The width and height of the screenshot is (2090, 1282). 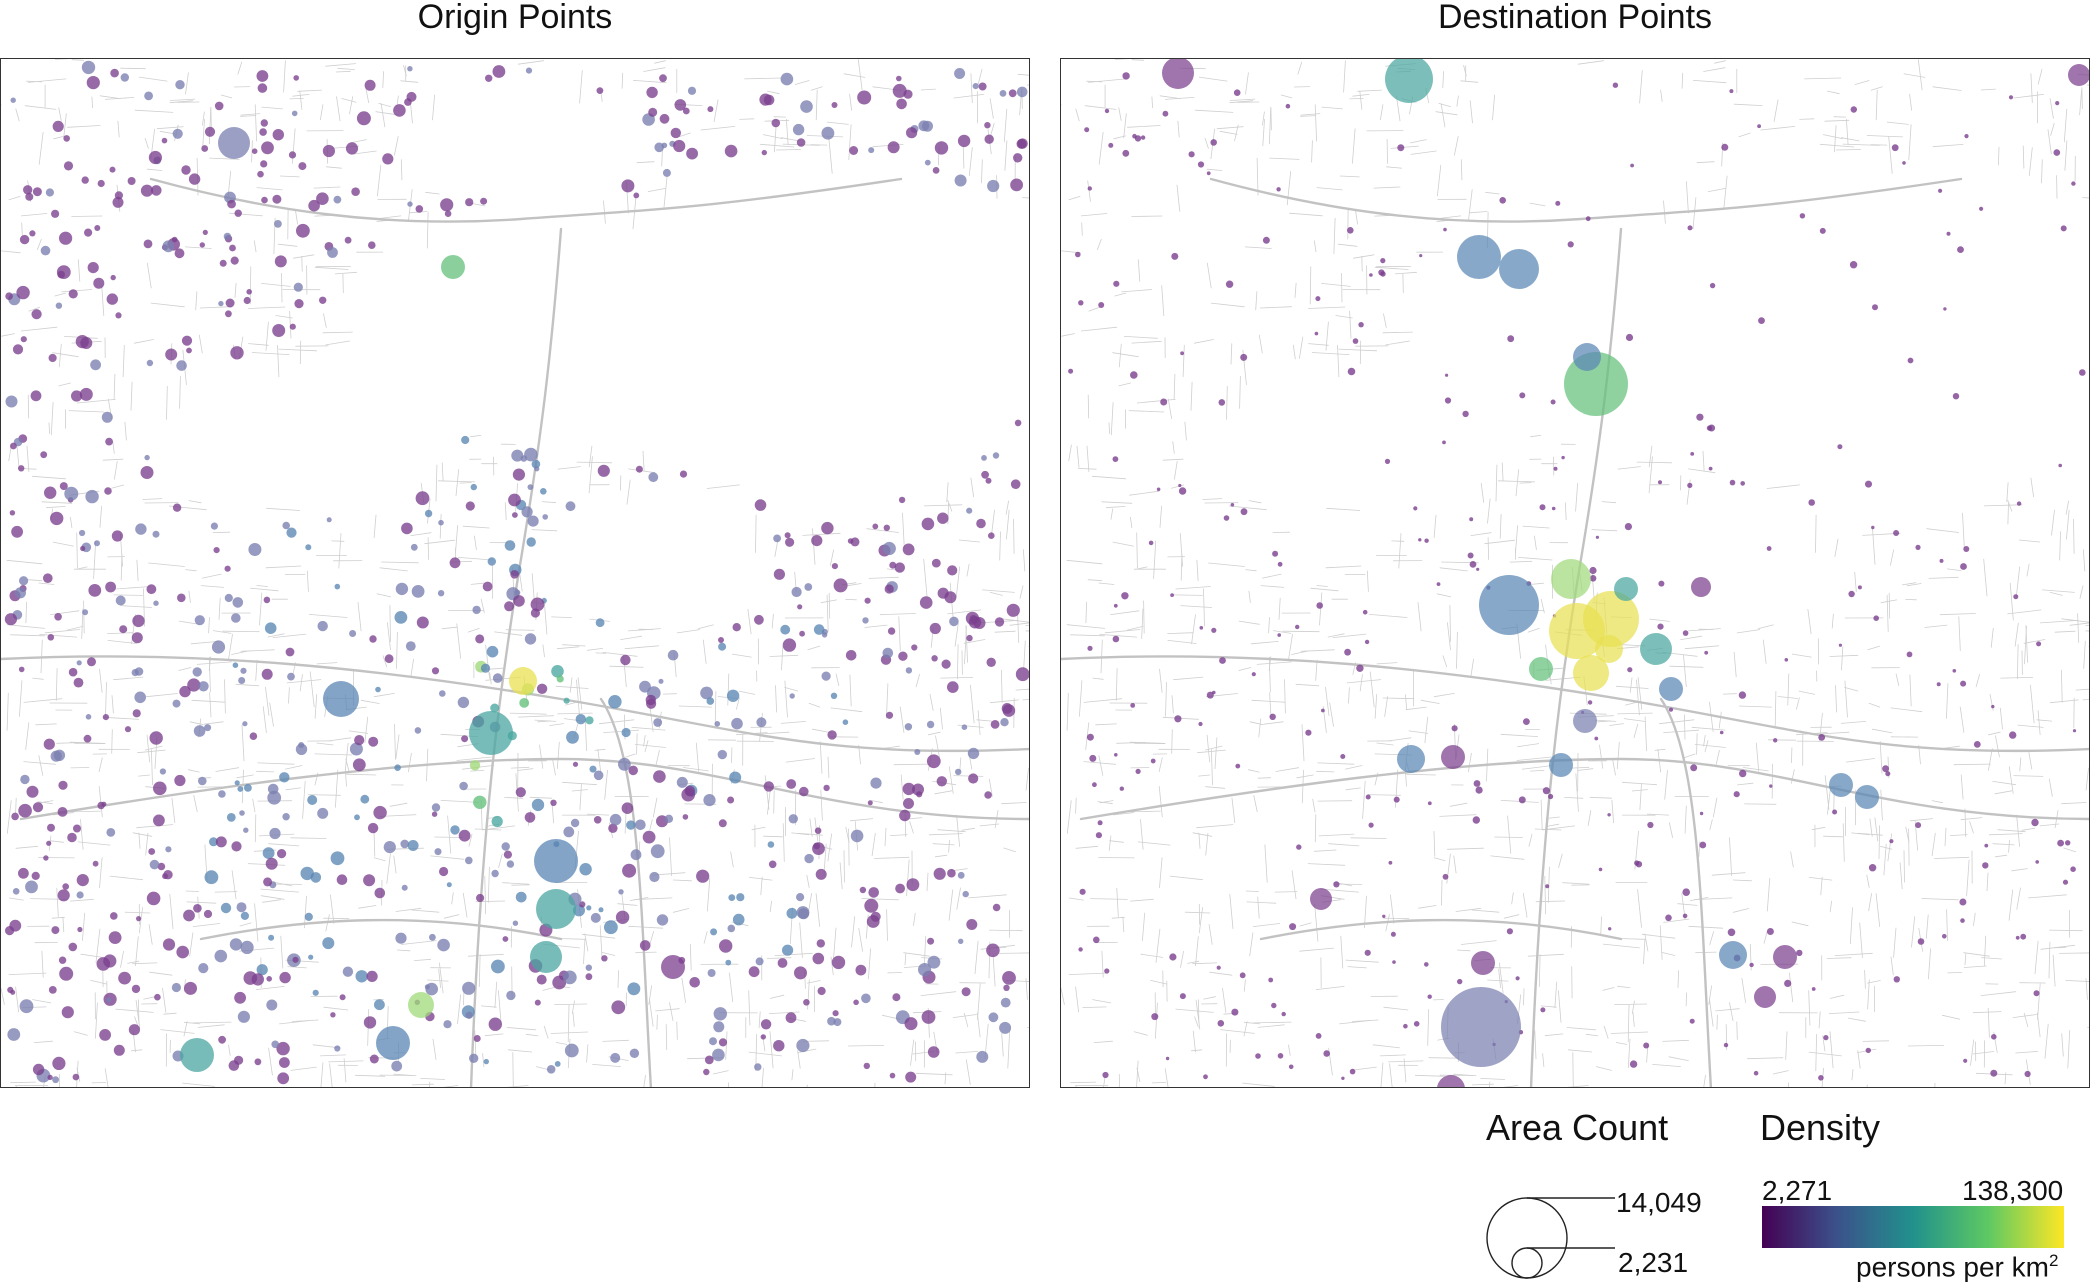 What do you see at coordinates (1577, 1128) in the screenshot?
I see `area-count-legend-title: Area Count` at bounding box center [1577, 1128].